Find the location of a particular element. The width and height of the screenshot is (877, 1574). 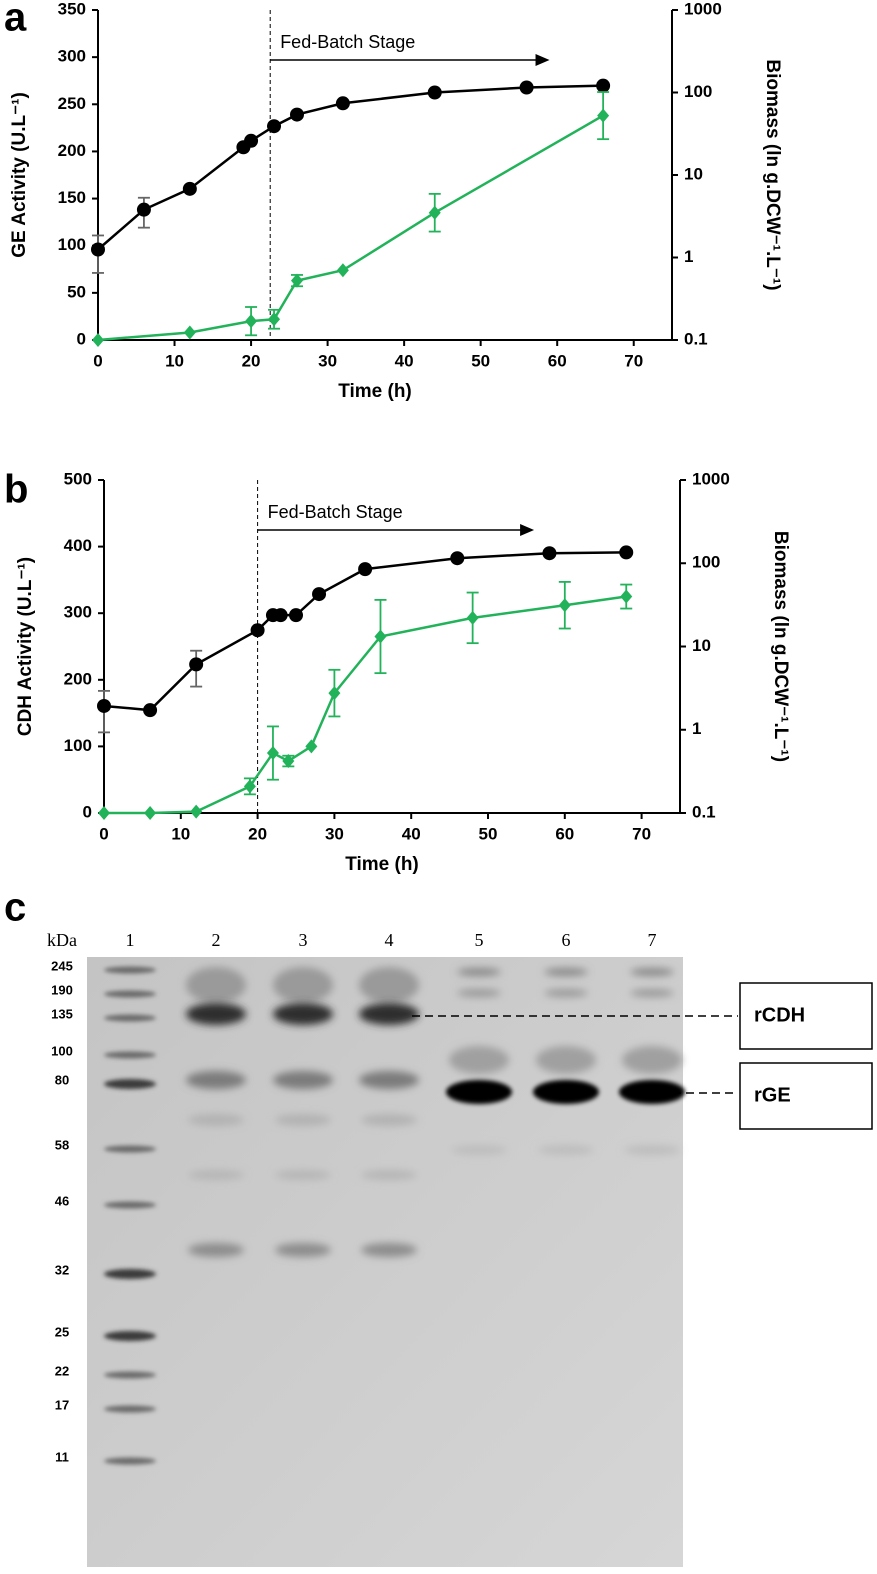

y2-tick-label: 1 is located at coordinates (688, 256).